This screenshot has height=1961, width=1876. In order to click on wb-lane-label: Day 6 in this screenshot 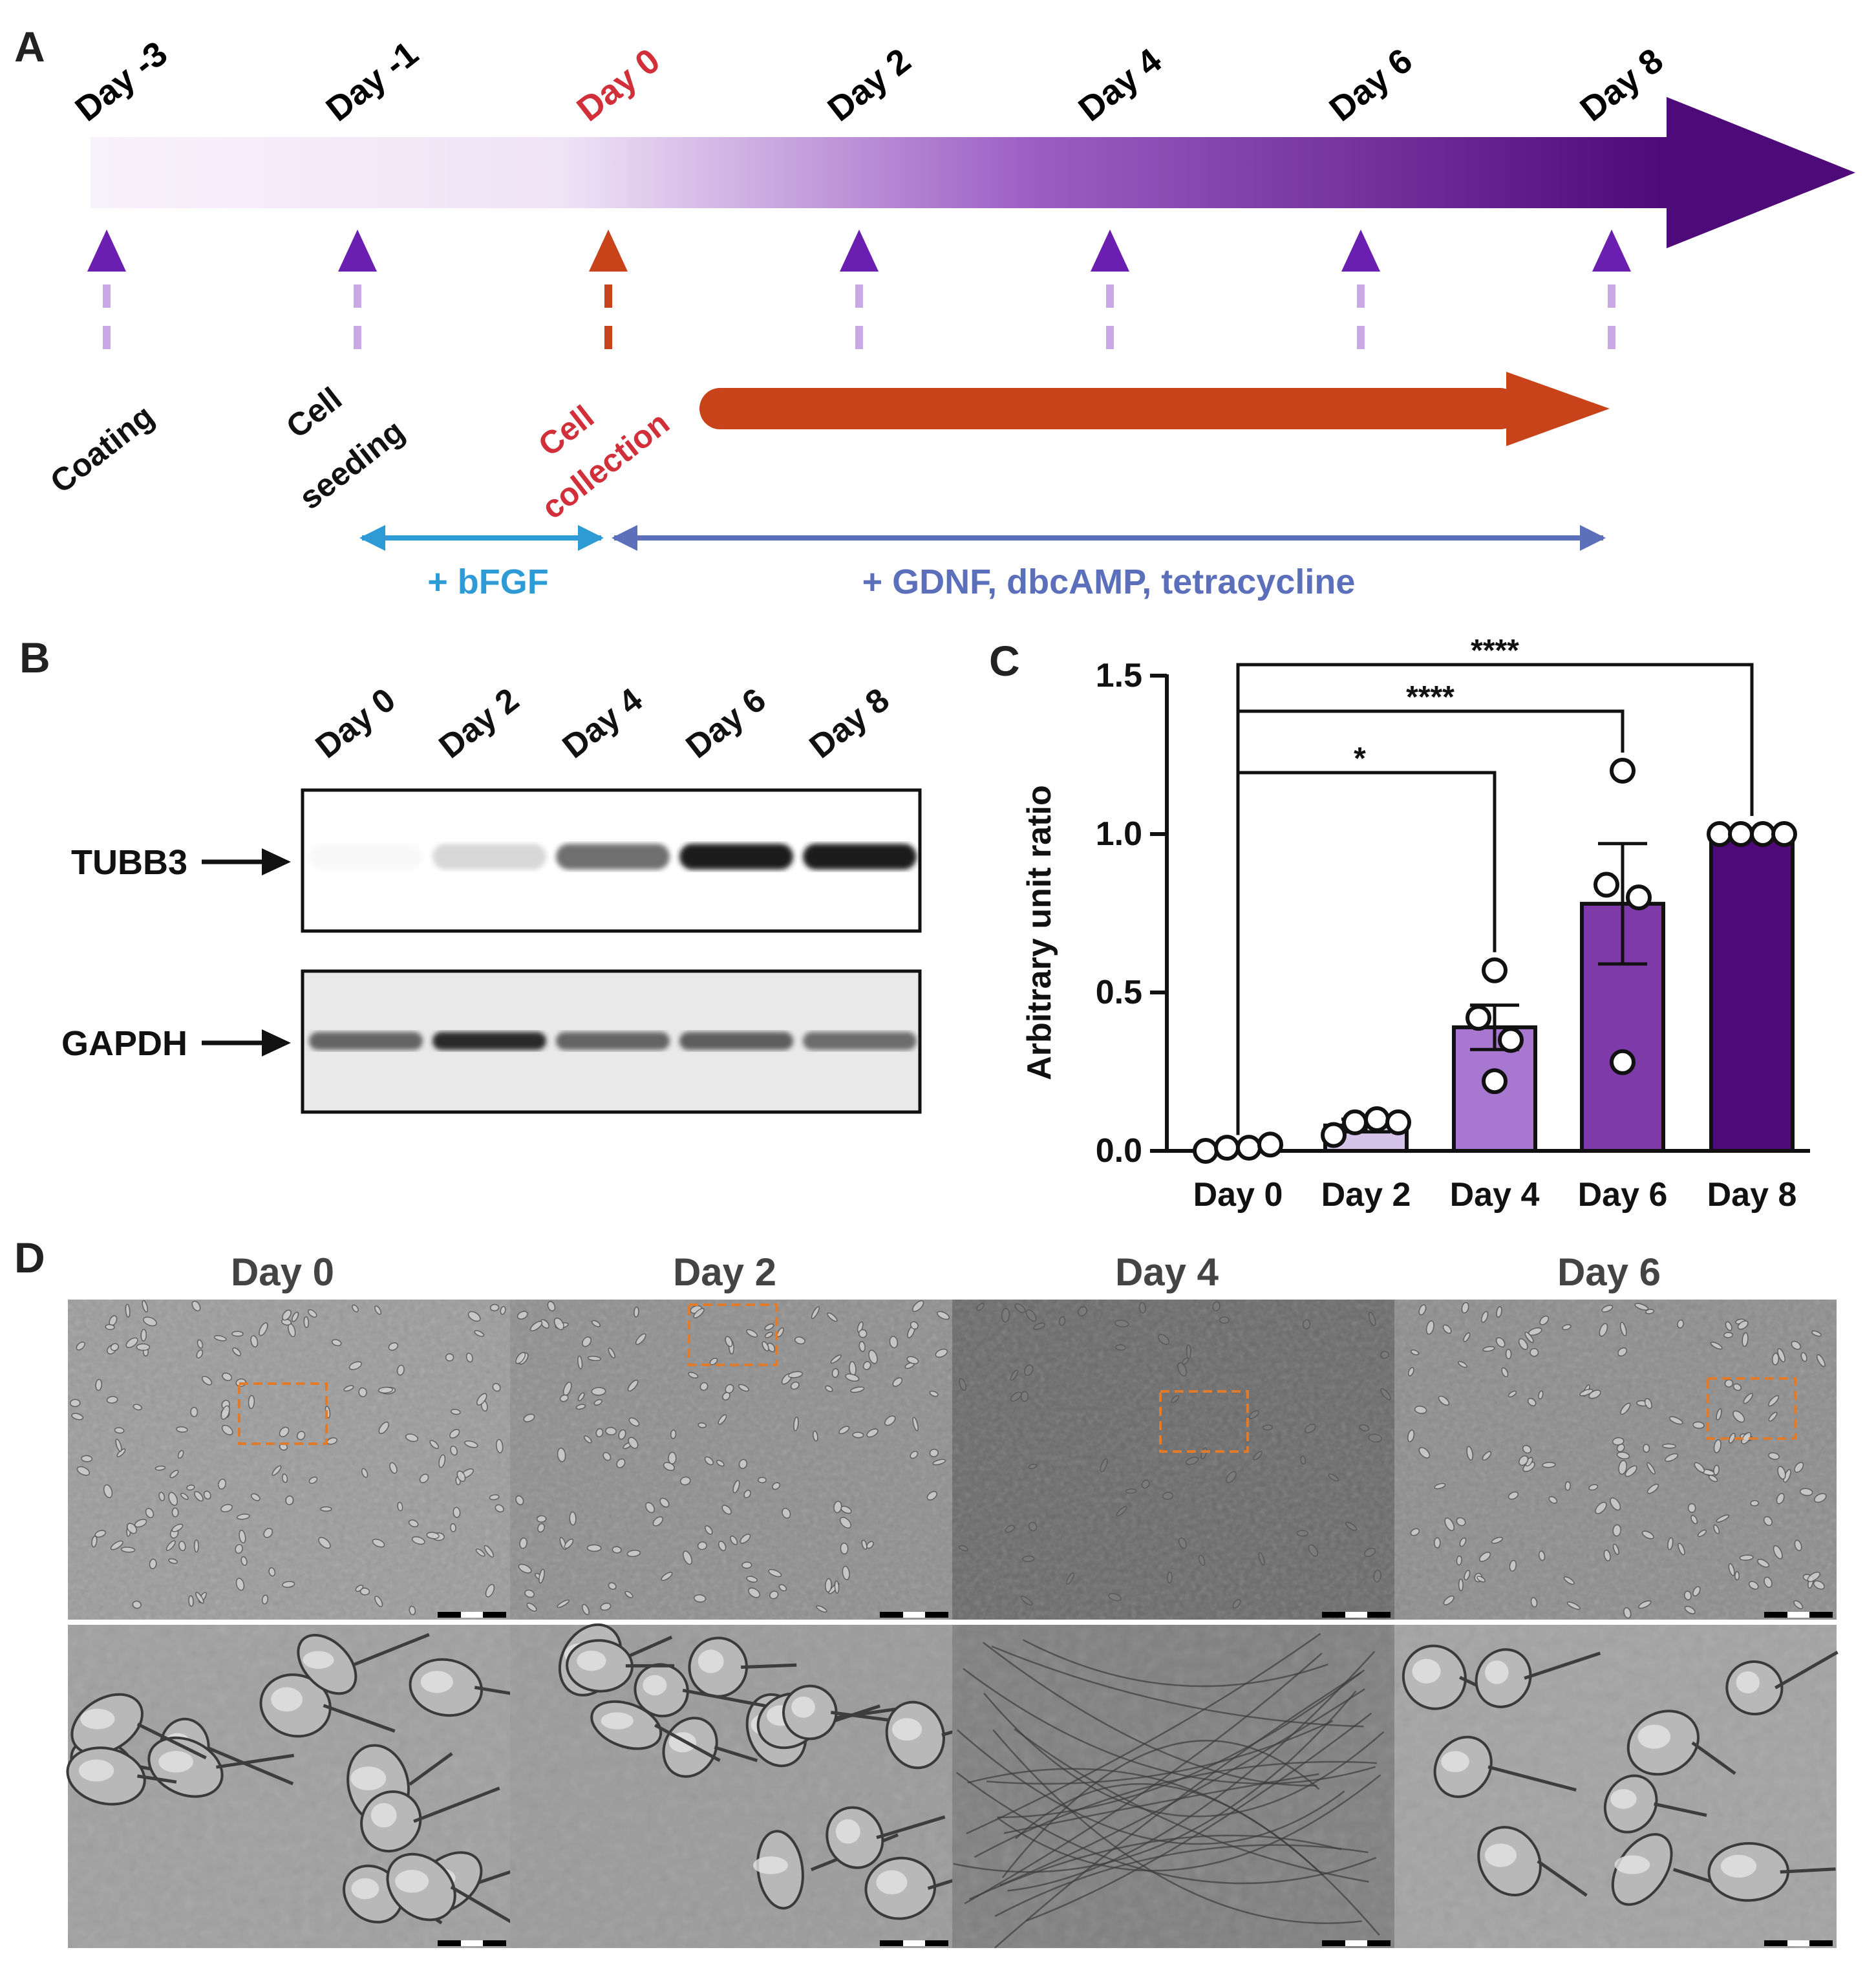, I will do `click(726, 723)`.